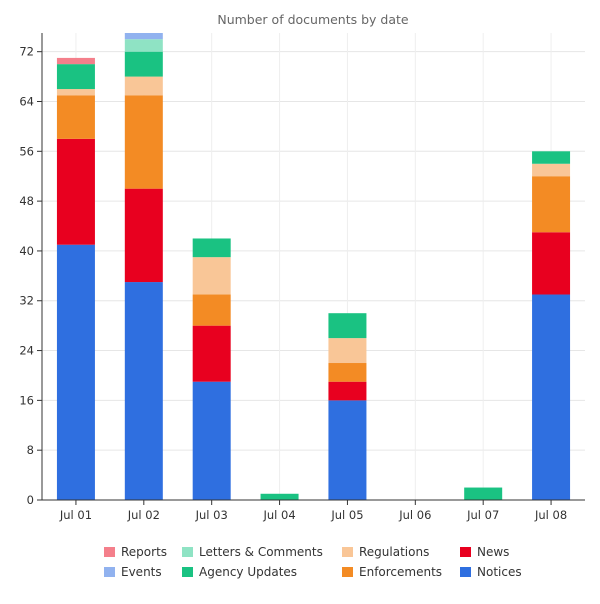  Describe the element at coordinates (347, 391) in the screenshot. I see `bar-jul-05-news` at that location.